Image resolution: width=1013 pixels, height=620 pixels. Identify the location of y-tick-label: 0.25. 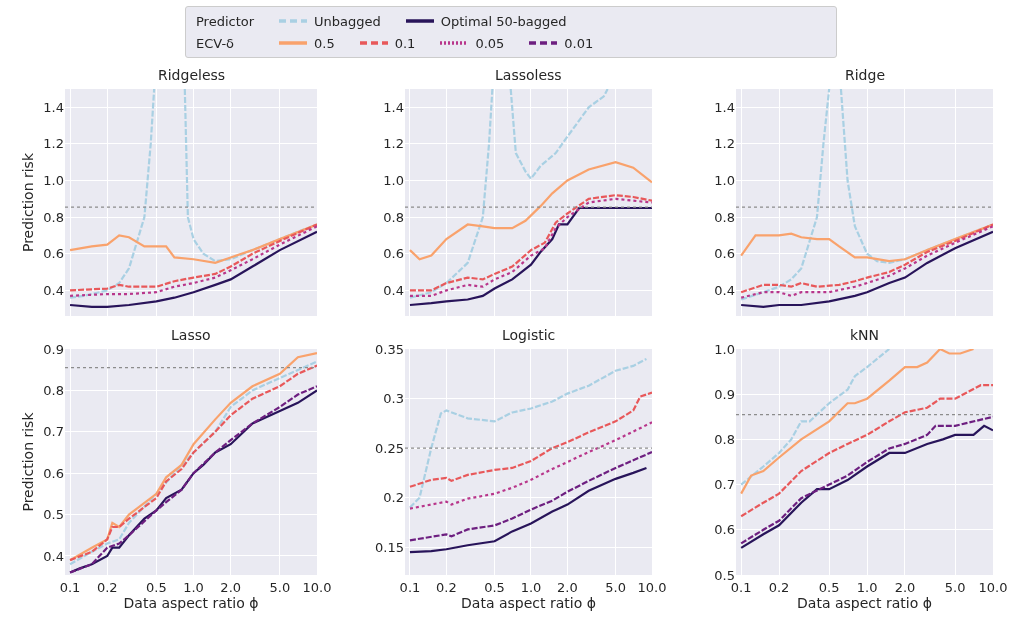
(389, 448).